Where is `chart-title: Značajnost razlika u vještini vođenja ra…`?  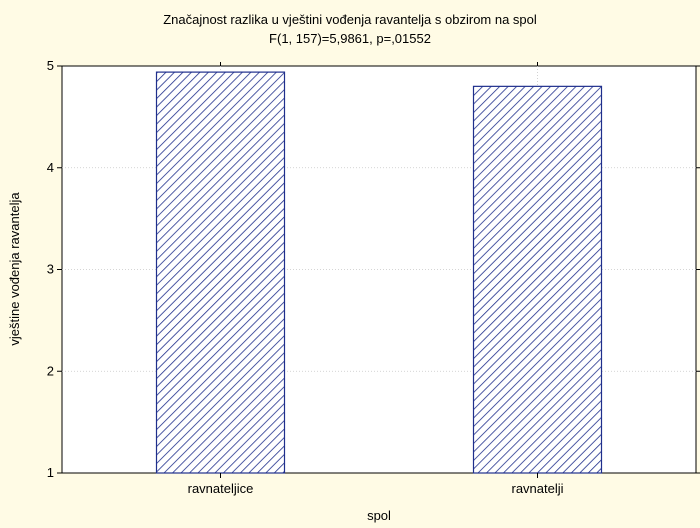
chart-title: Značajnost razlika u vještini vođenja ra… is located at coordinates (350, 19).